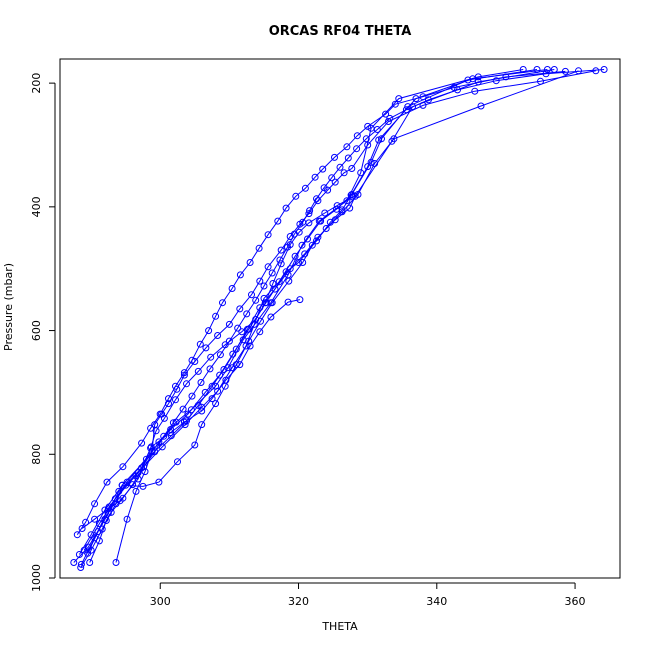 The width and height of the screenshot is (650, 650). What do you see at coordinates (36, 330) in the screenshot?
I see `y-tick-label: 600` at bounding box center [36, 330].